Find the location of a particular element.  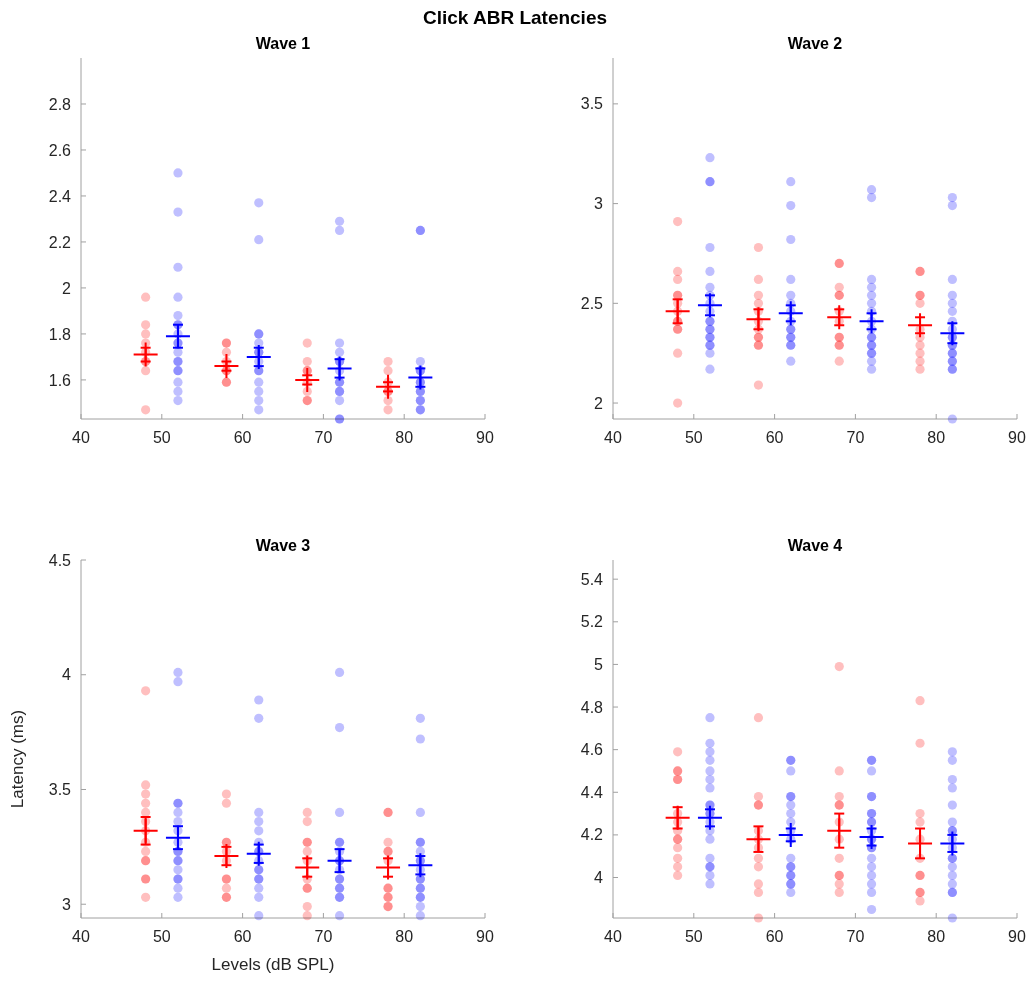

chart-title: Wave 4 is located at coordinates (815, 545).